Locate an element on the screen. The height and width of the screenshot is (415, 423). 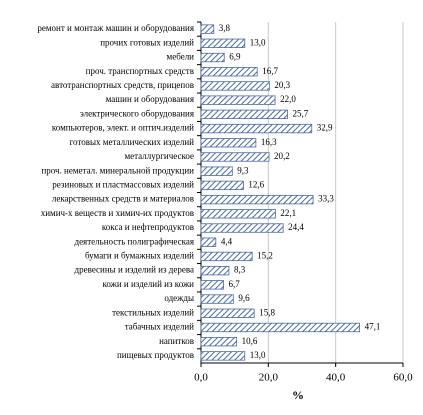
value-label: 4,4 is located at coordinates (227, 241).